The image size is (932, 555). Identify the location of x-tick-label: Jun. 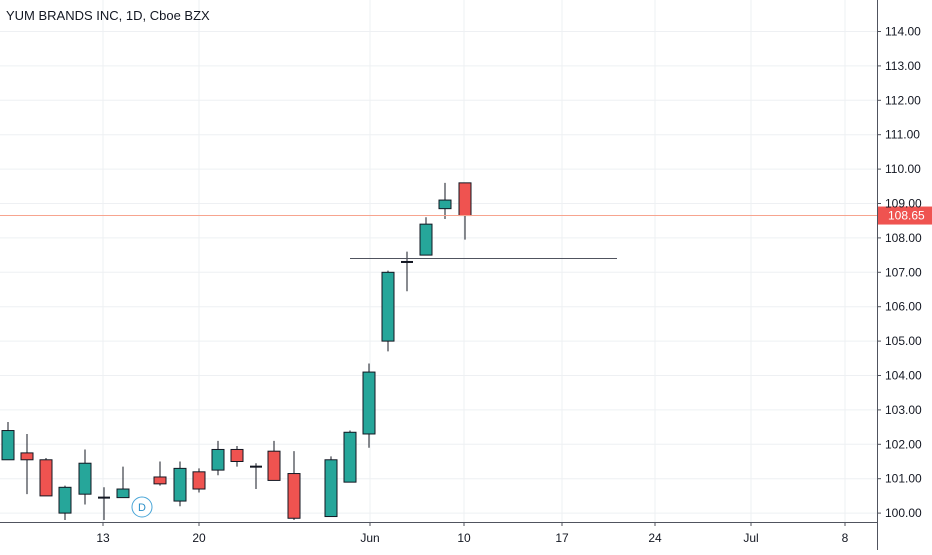
(369, 538).